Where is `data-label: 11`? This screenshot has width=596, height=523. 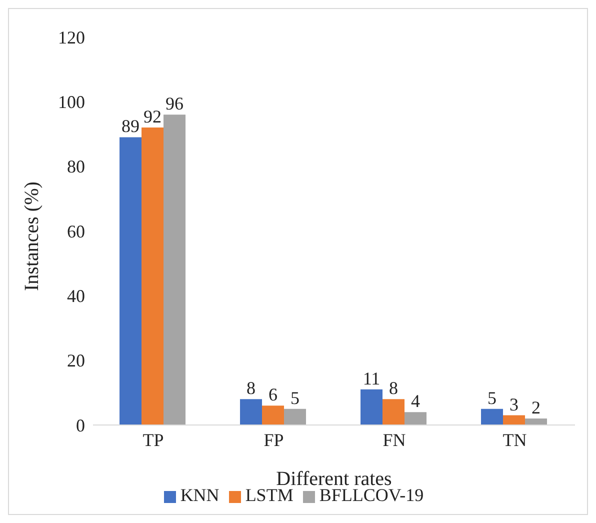
data-label: 11 is located at coordinates (371, 378).